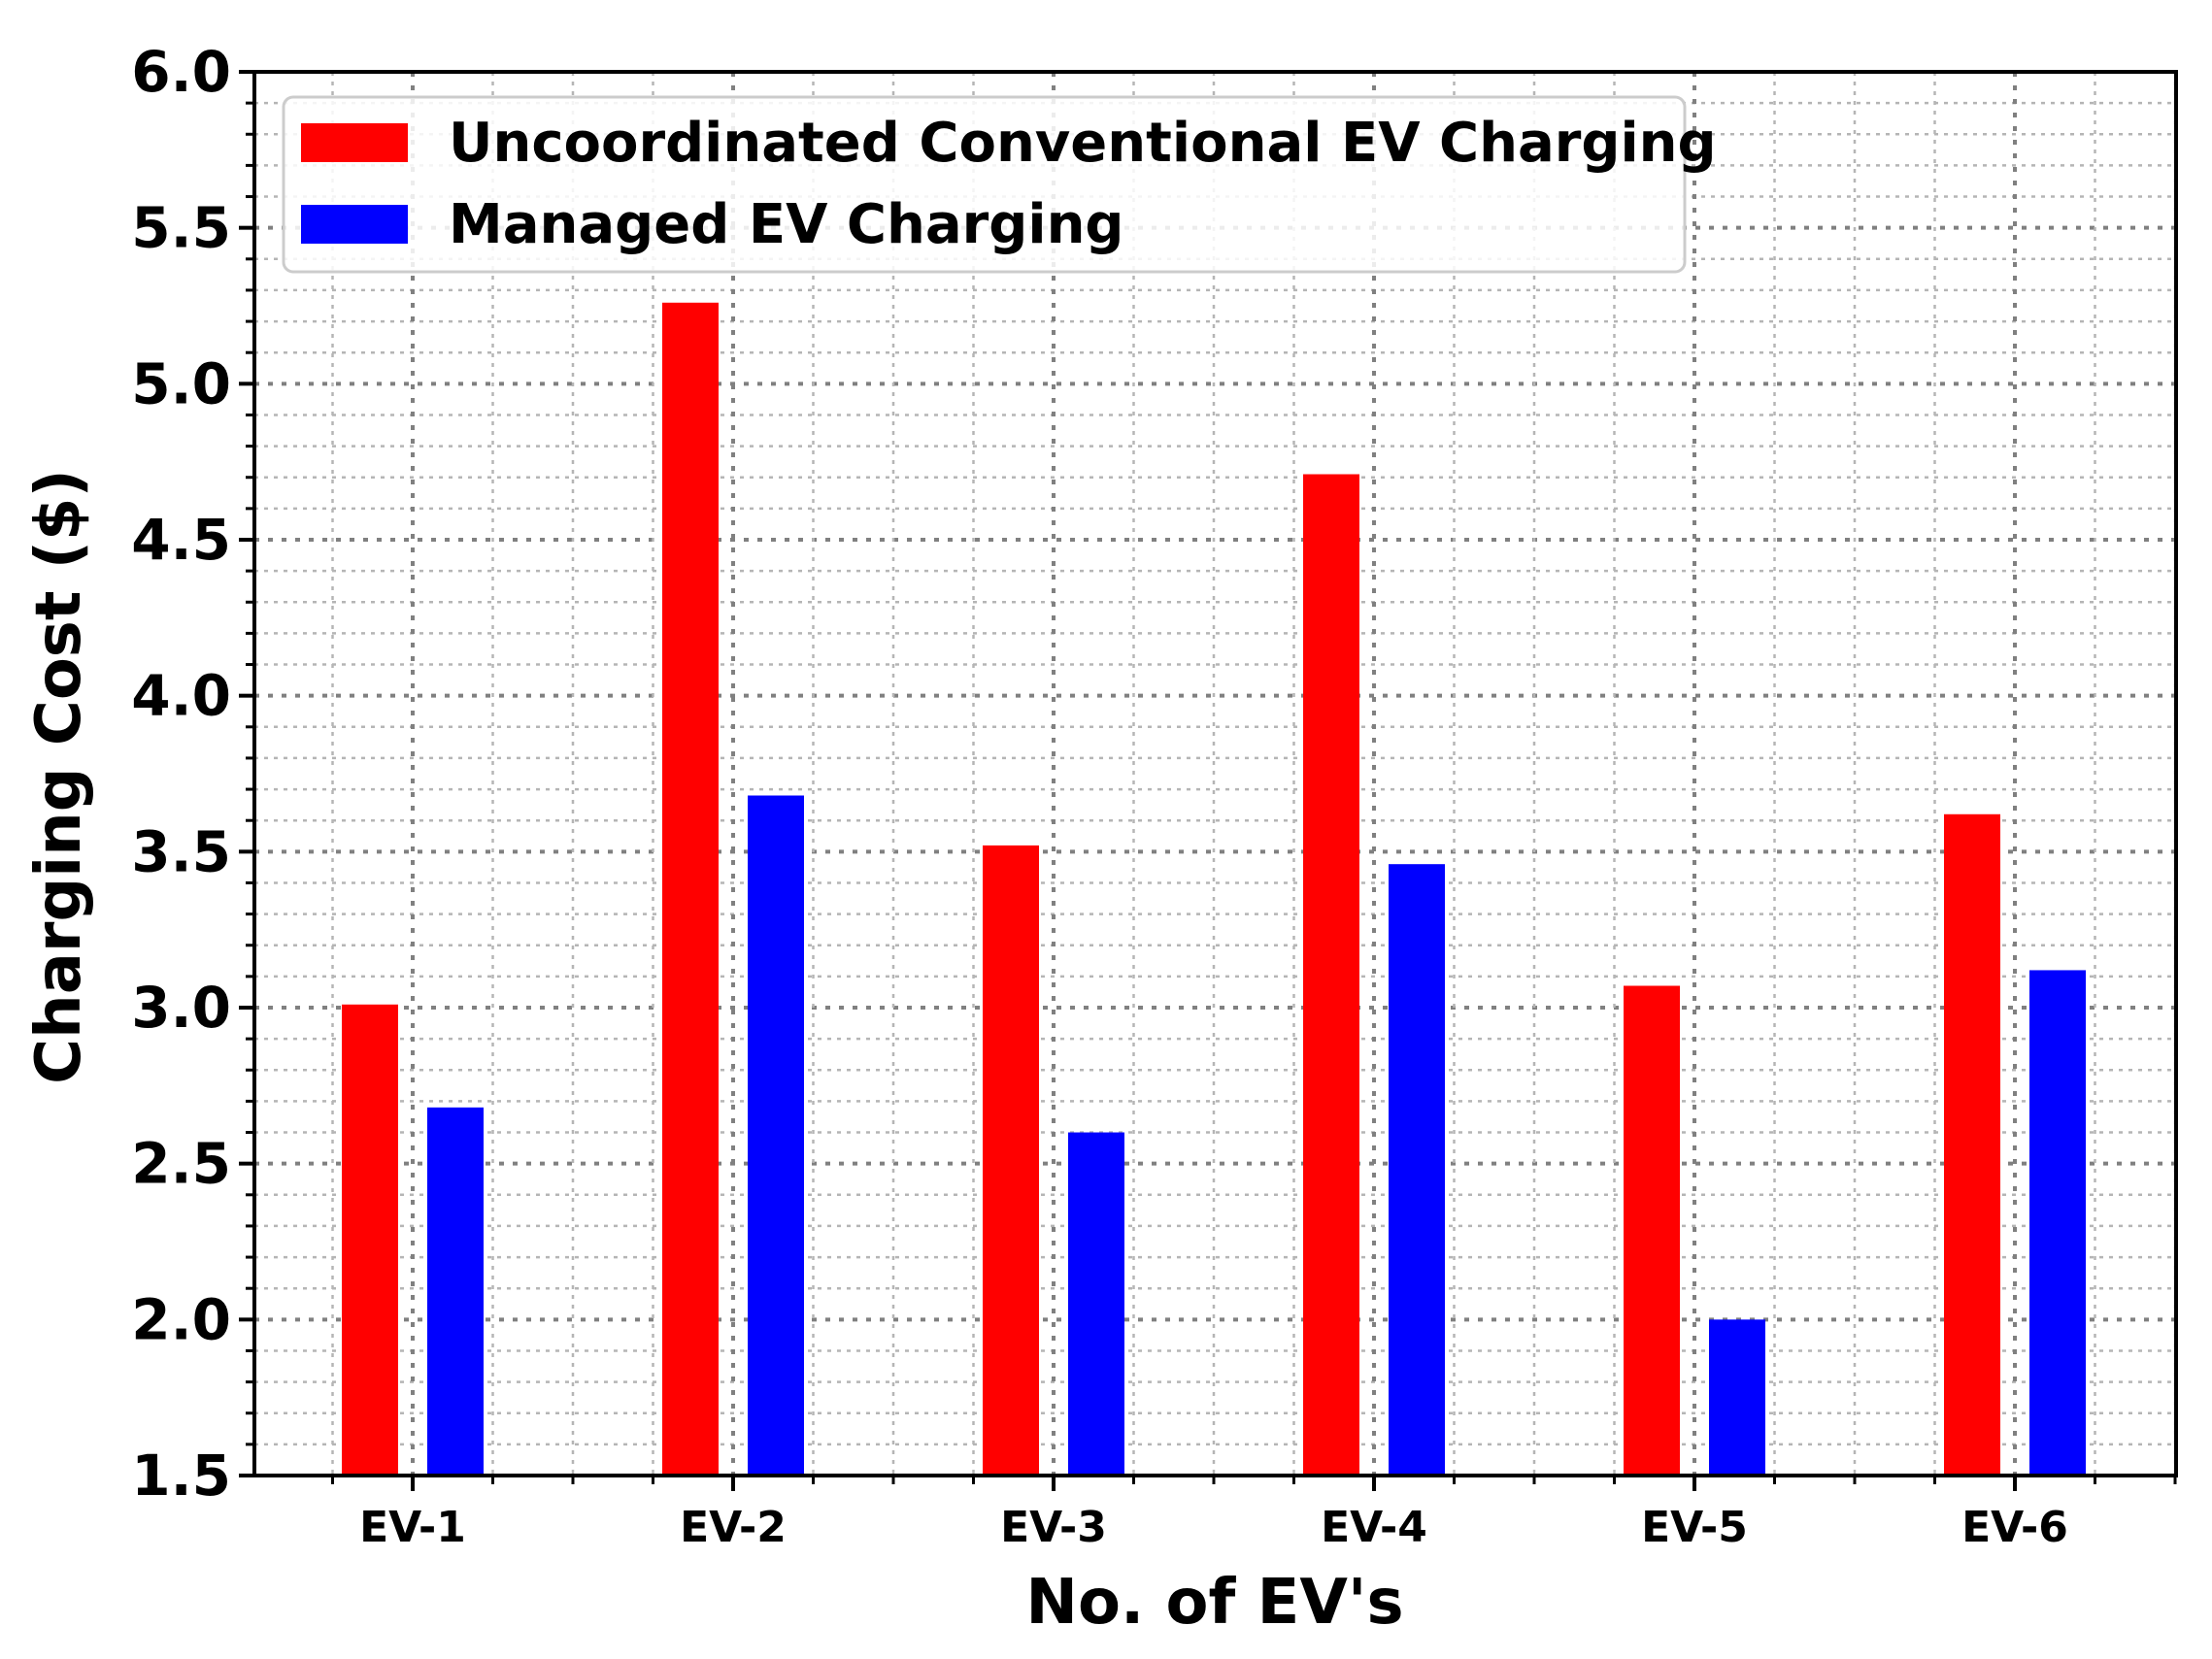  I want to click on x-tick-label: EV-5, so click(1694, 1527).